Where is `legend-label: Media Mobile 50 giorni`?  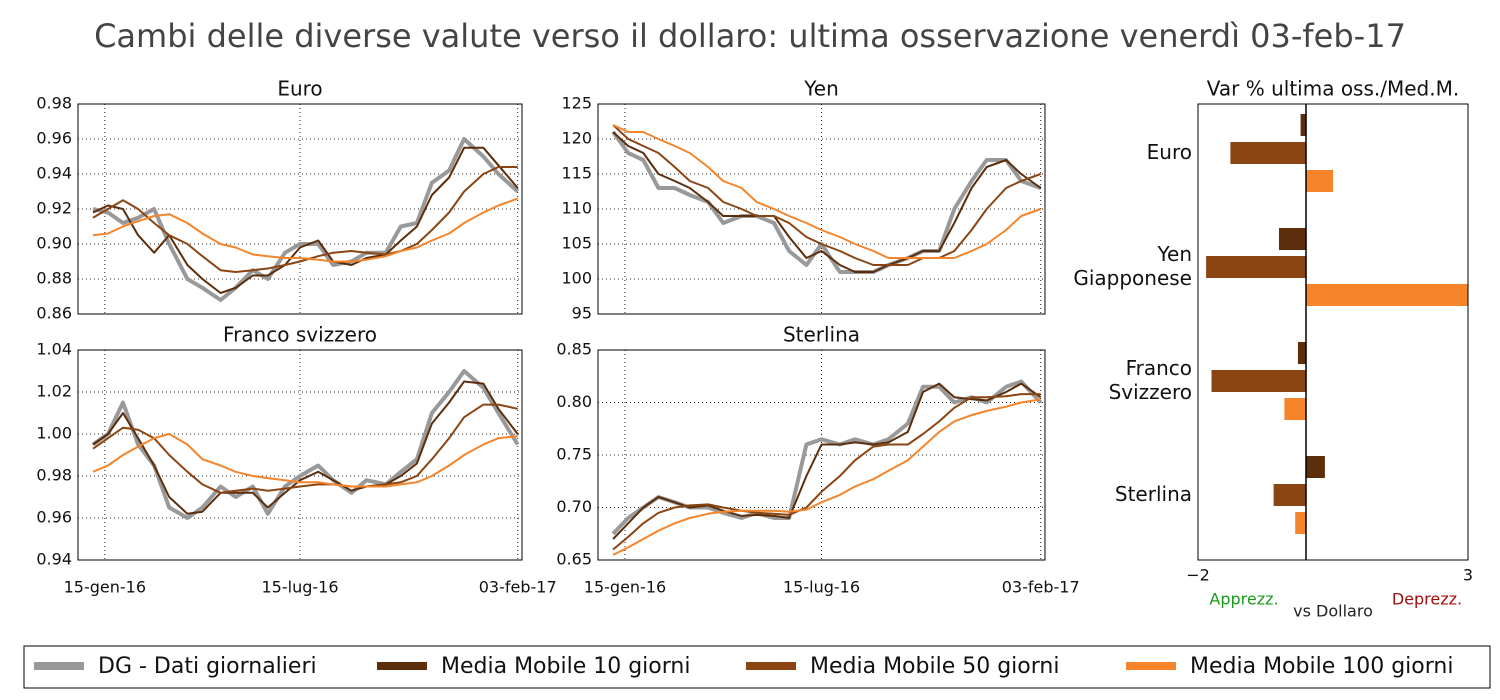 legend-label: Media Mobile 50 giorni is located at coordinates (934, 666).